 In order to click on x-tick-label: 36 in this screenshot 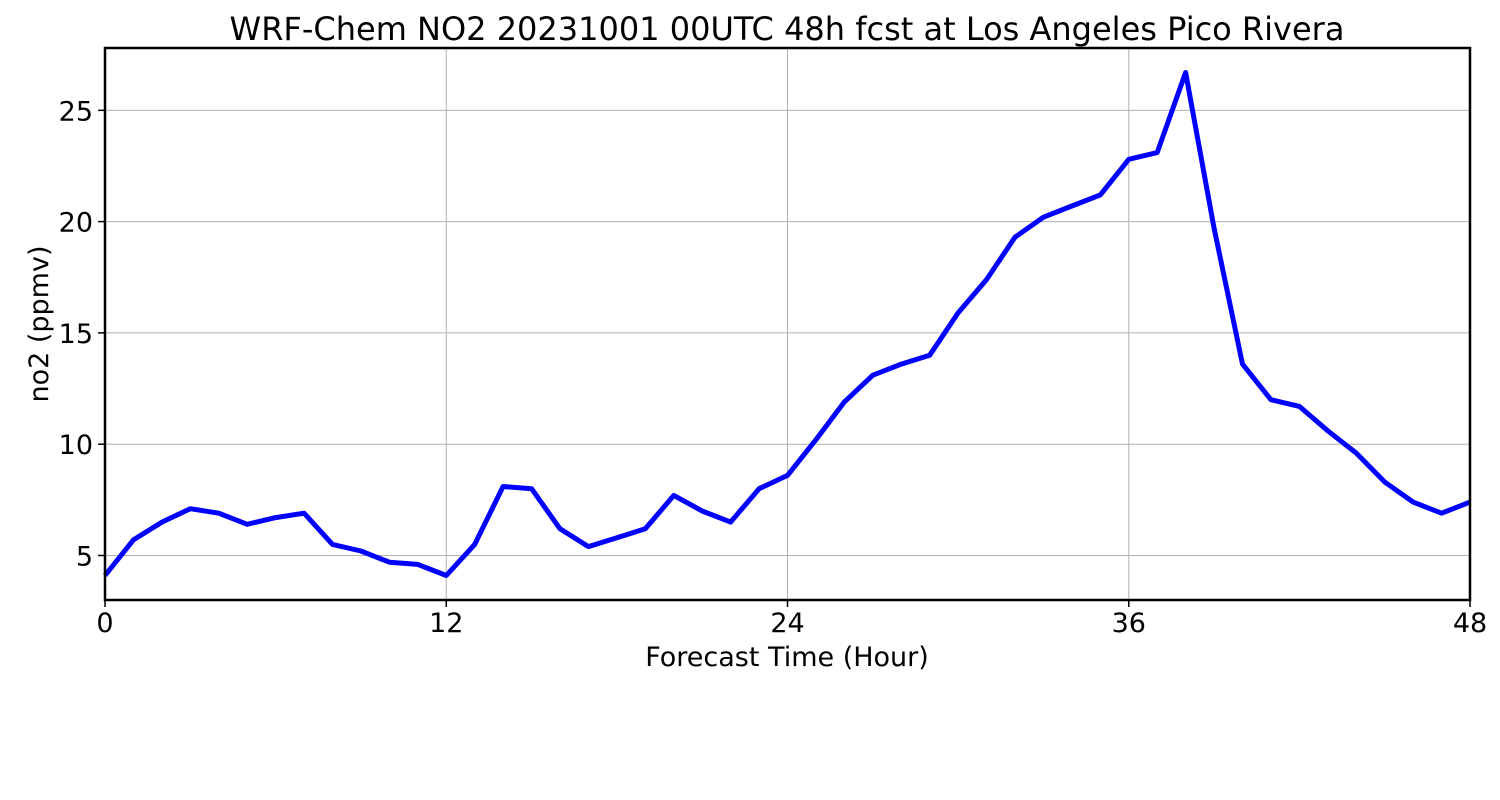, I will do `click(1129, 623)`.